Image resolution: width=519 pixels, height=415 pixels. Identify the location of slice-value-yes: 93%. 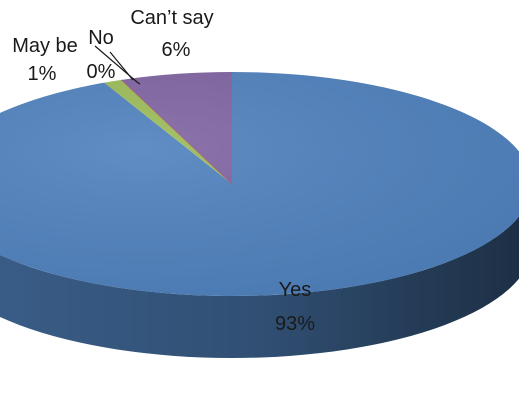
(295, 324).